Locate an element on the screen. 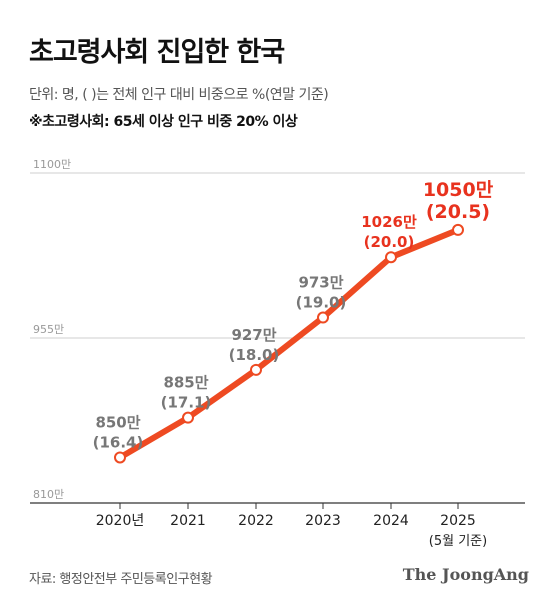 The height and width of the screenshot is (605, 559). data-label-value: 927만 is located at coordinates (253, 335).